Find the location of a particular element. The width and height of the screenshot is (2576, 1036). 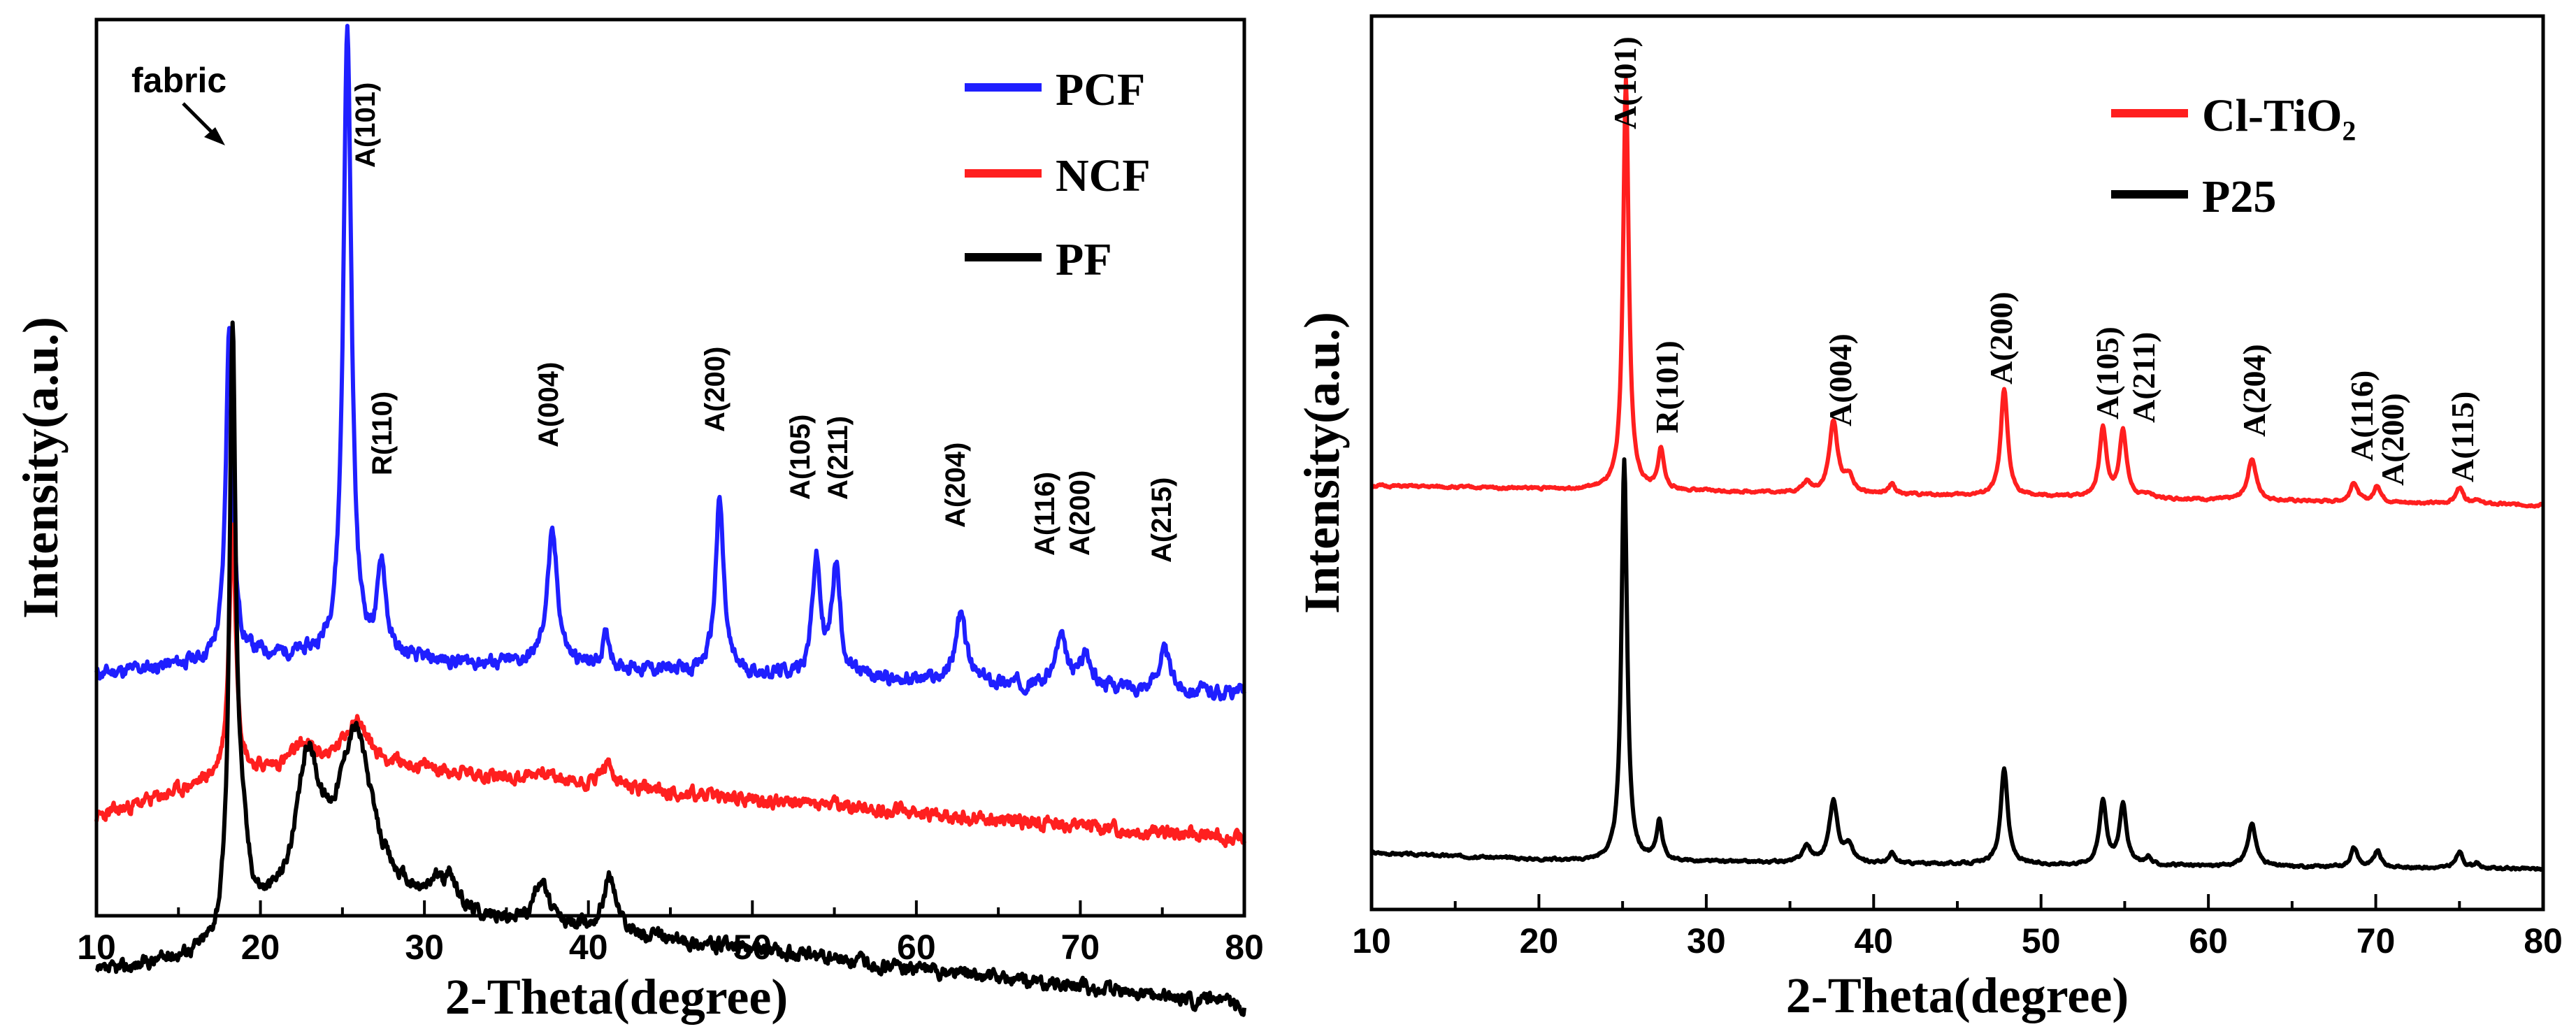

left-x-tick-label: 50 is located at coordinates (752, 947).